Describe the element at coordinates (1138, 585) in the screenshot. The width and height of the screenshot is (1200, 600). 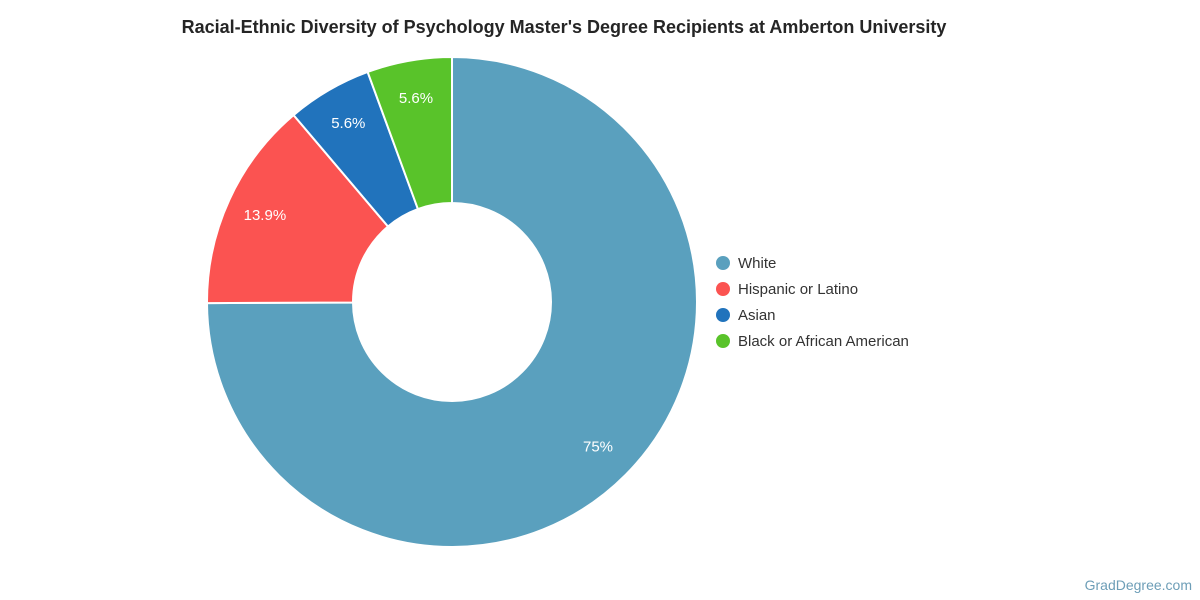
I see `watermark: GradDegree.com` at that location.